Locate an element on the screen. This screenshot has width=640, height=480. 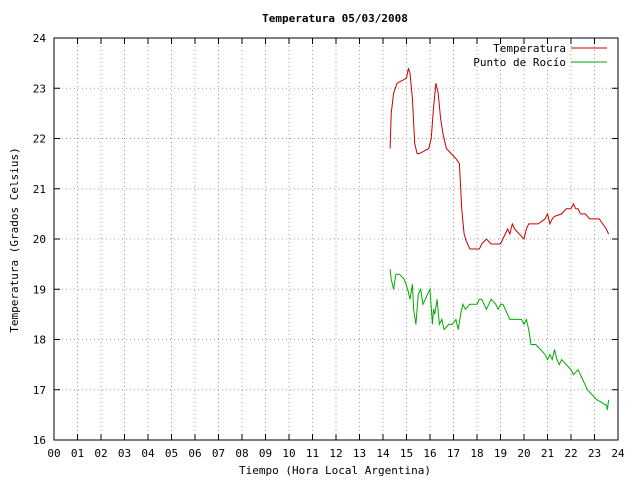
x-tick-label: 24 is located at coordinates (618, 453).